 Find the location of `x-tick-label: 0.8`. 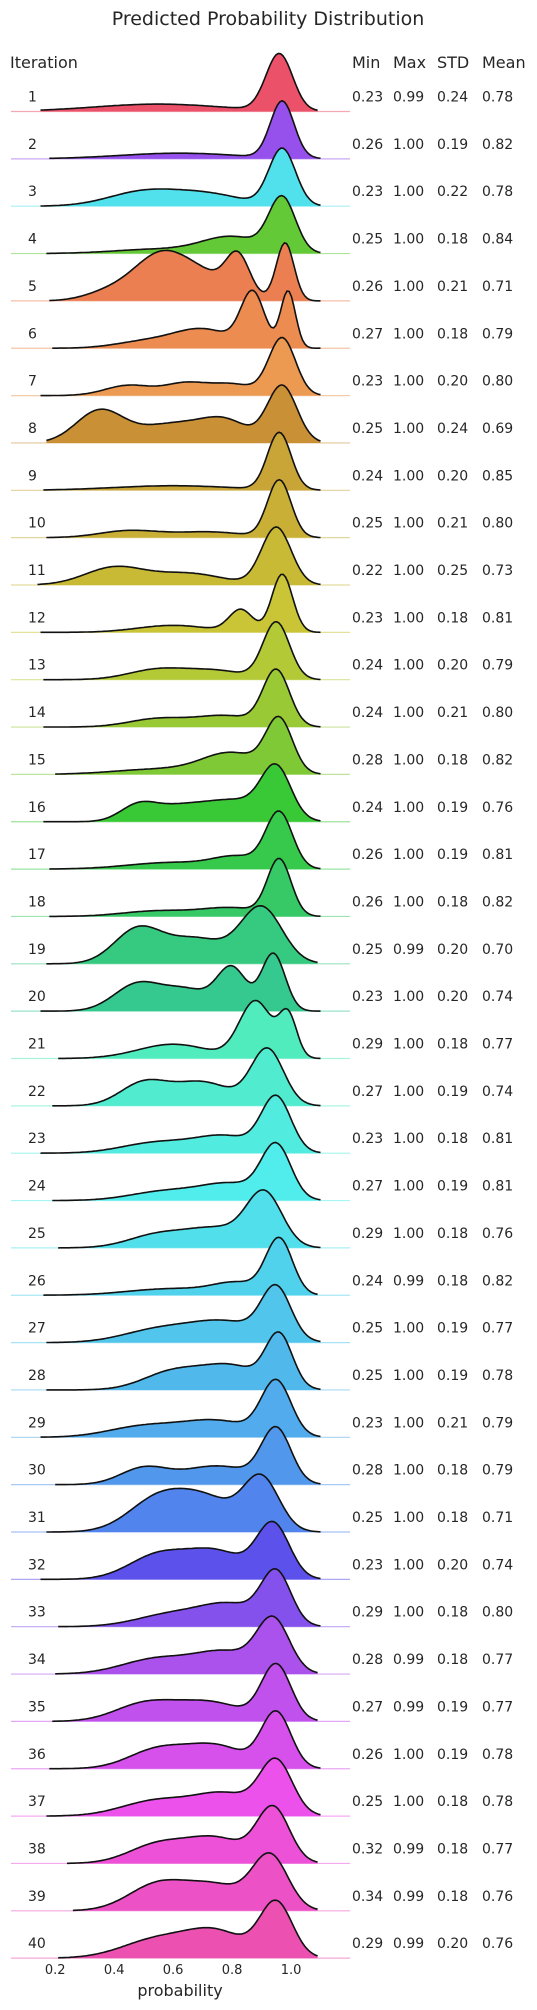

x-tick-label: 0.8 is located at coordinates (232, 1970).